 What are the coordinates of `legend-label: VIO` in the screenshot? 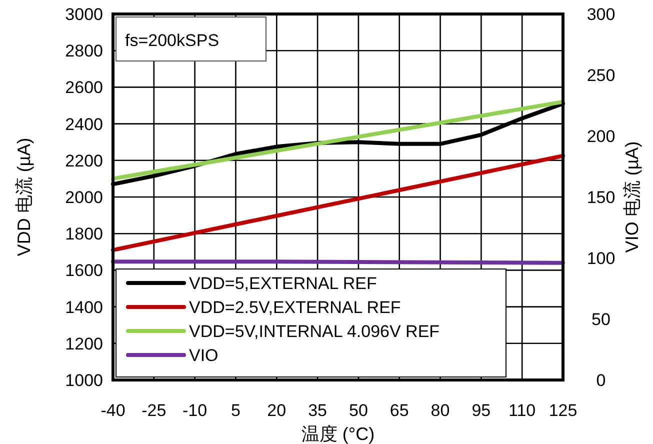 It's located at (203, 355).